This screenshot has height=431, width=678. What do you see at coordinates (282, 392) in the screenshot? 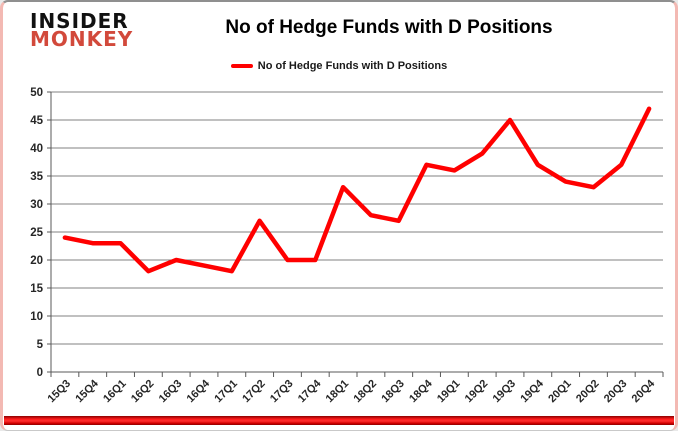
I see `x-axis-label: 17Q3` at bounding box center [282, 392].